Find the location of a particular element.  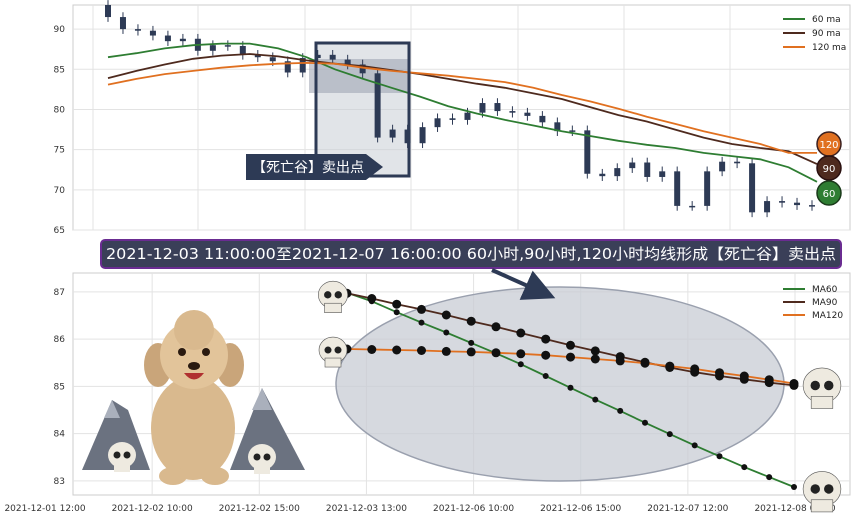

x-tick-label: 2021-12-06 10:00 is located at coordinates (473, 509).